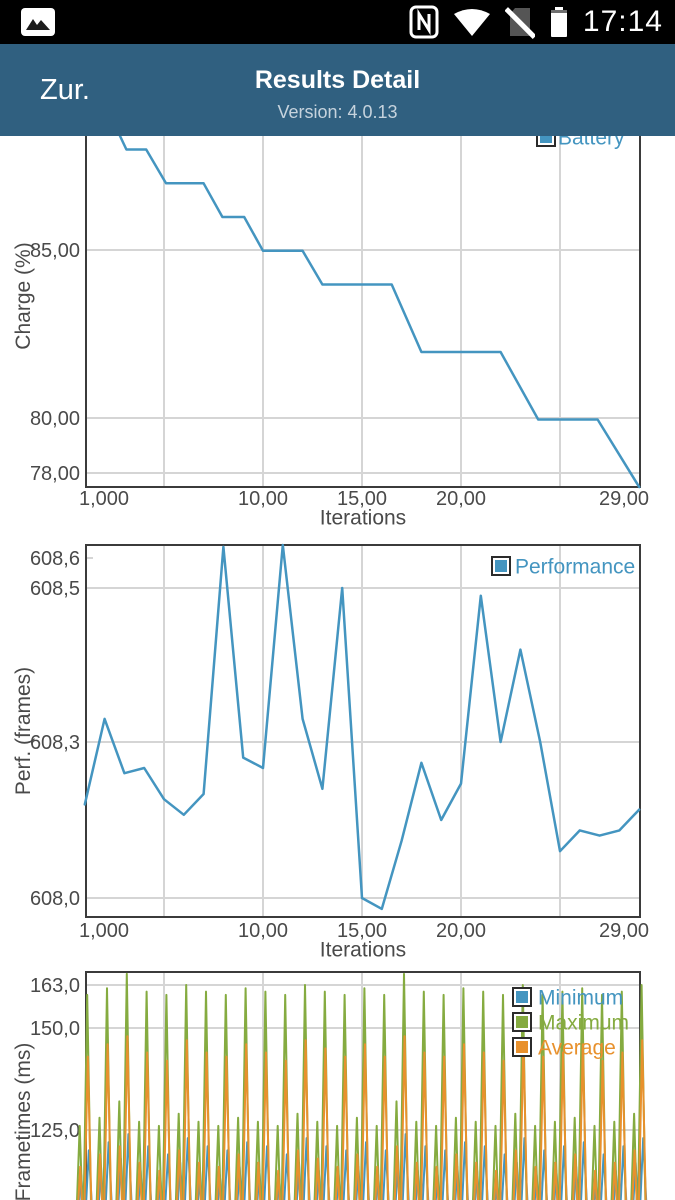  I want to click on no-sim-icon, so click(519, 22).